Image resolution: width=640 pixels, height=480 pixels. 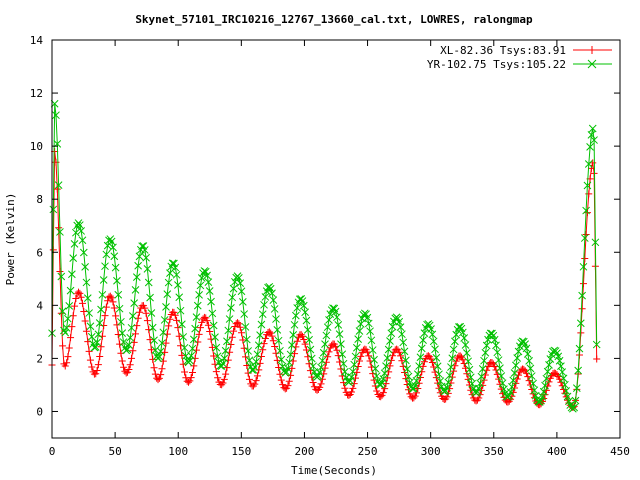 I want to click on y-tick-label: 6, so click(x=39, y=252).